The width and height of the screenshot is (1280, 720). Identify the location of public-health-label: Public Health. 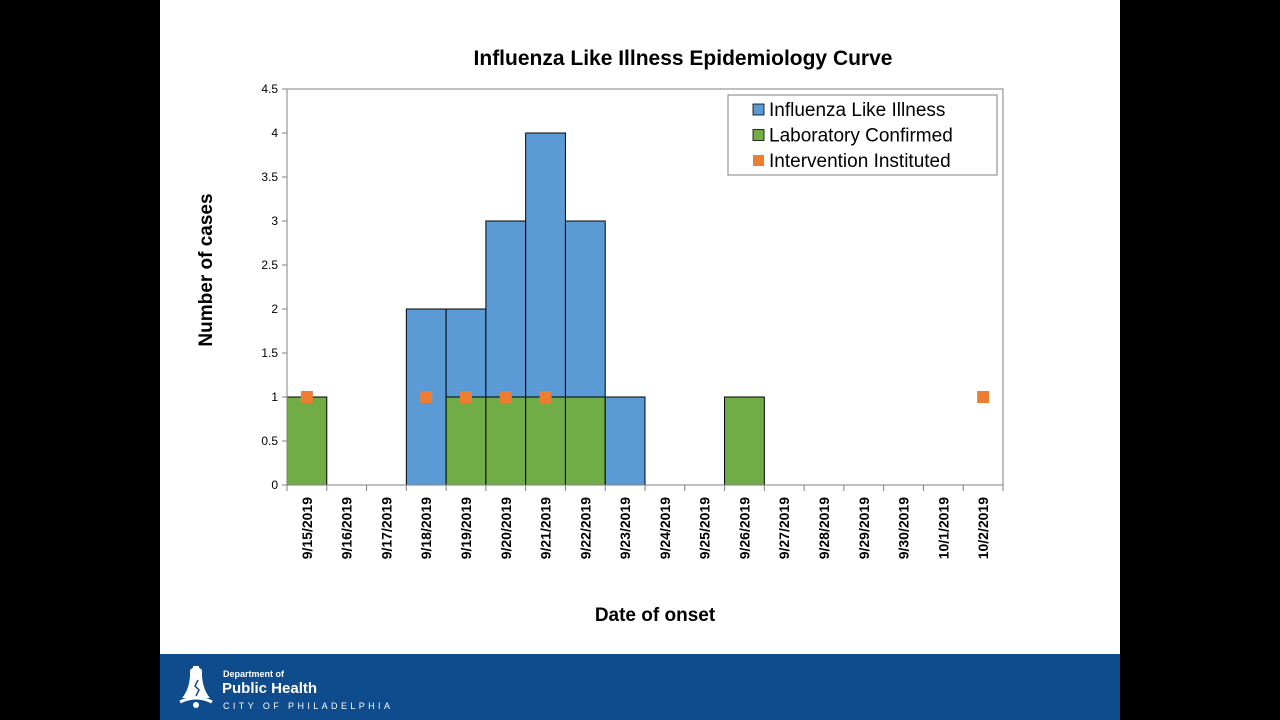
(270, 688).